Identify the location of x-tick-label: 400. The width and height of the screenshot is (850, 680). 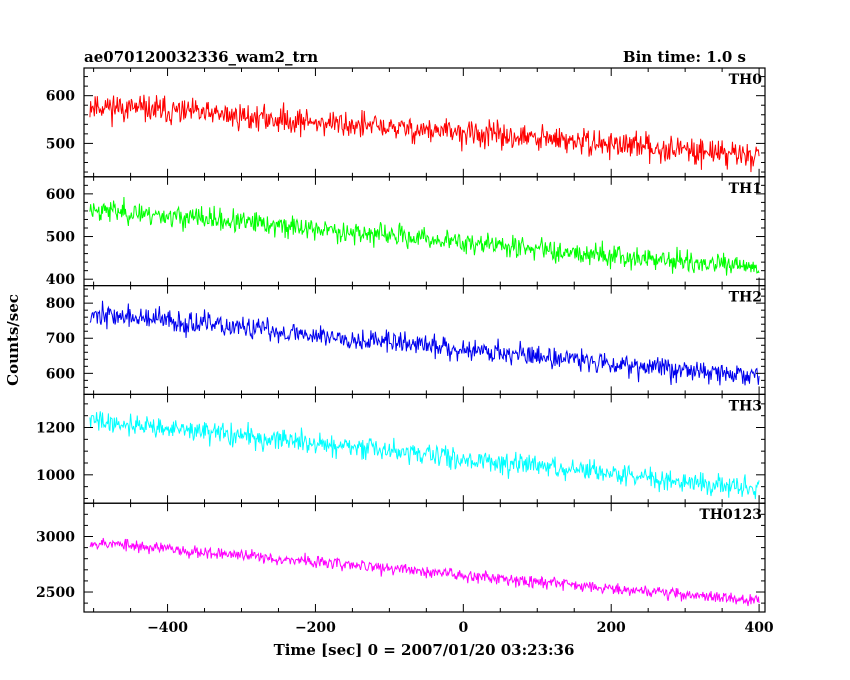
(758, 628).